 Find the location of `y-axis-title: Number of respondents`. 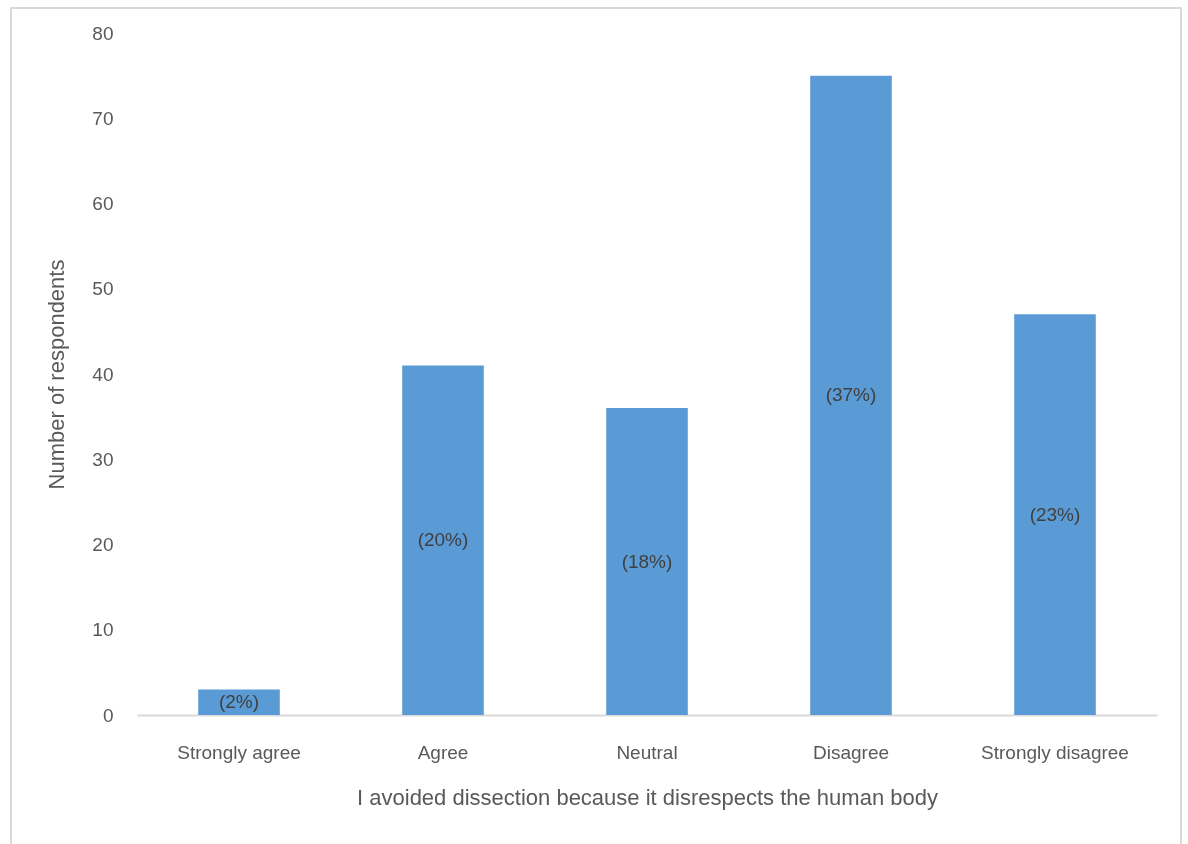

y-axis-title: Number of respondents is located at coordinates (57, 374).